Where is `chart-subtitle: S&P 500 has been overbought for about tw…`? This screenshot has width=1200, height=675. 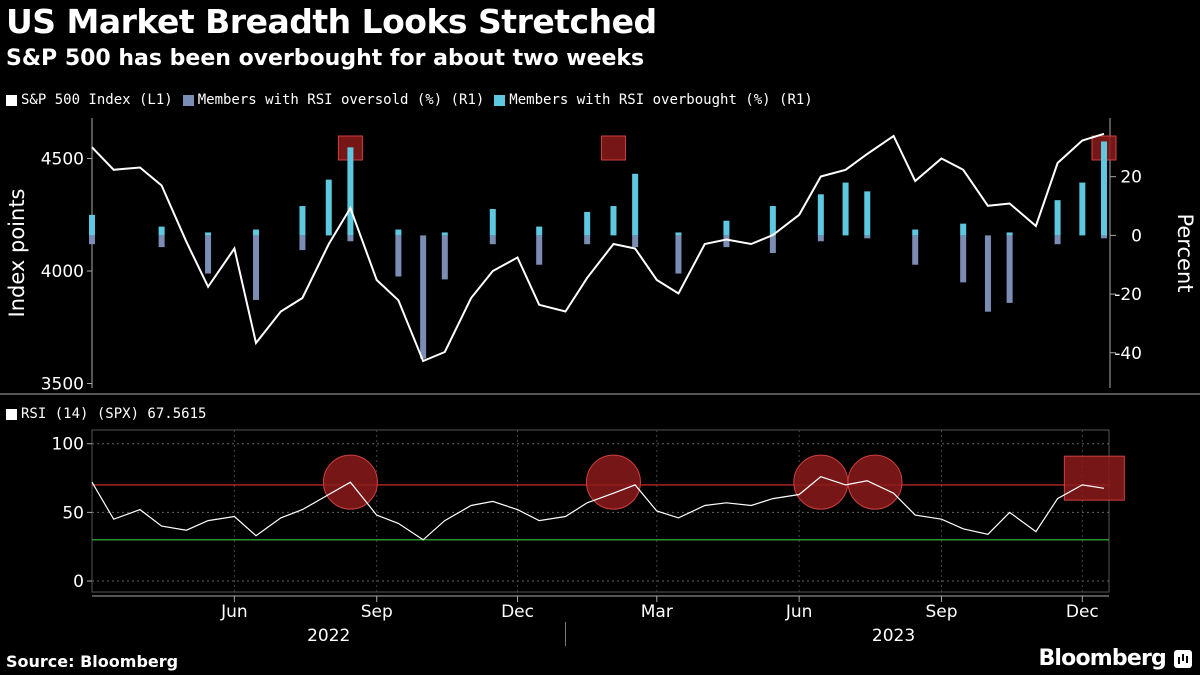
chart-subtitle: S&P 500 has been overbought for about tw… is located at coordinates (325, 58).